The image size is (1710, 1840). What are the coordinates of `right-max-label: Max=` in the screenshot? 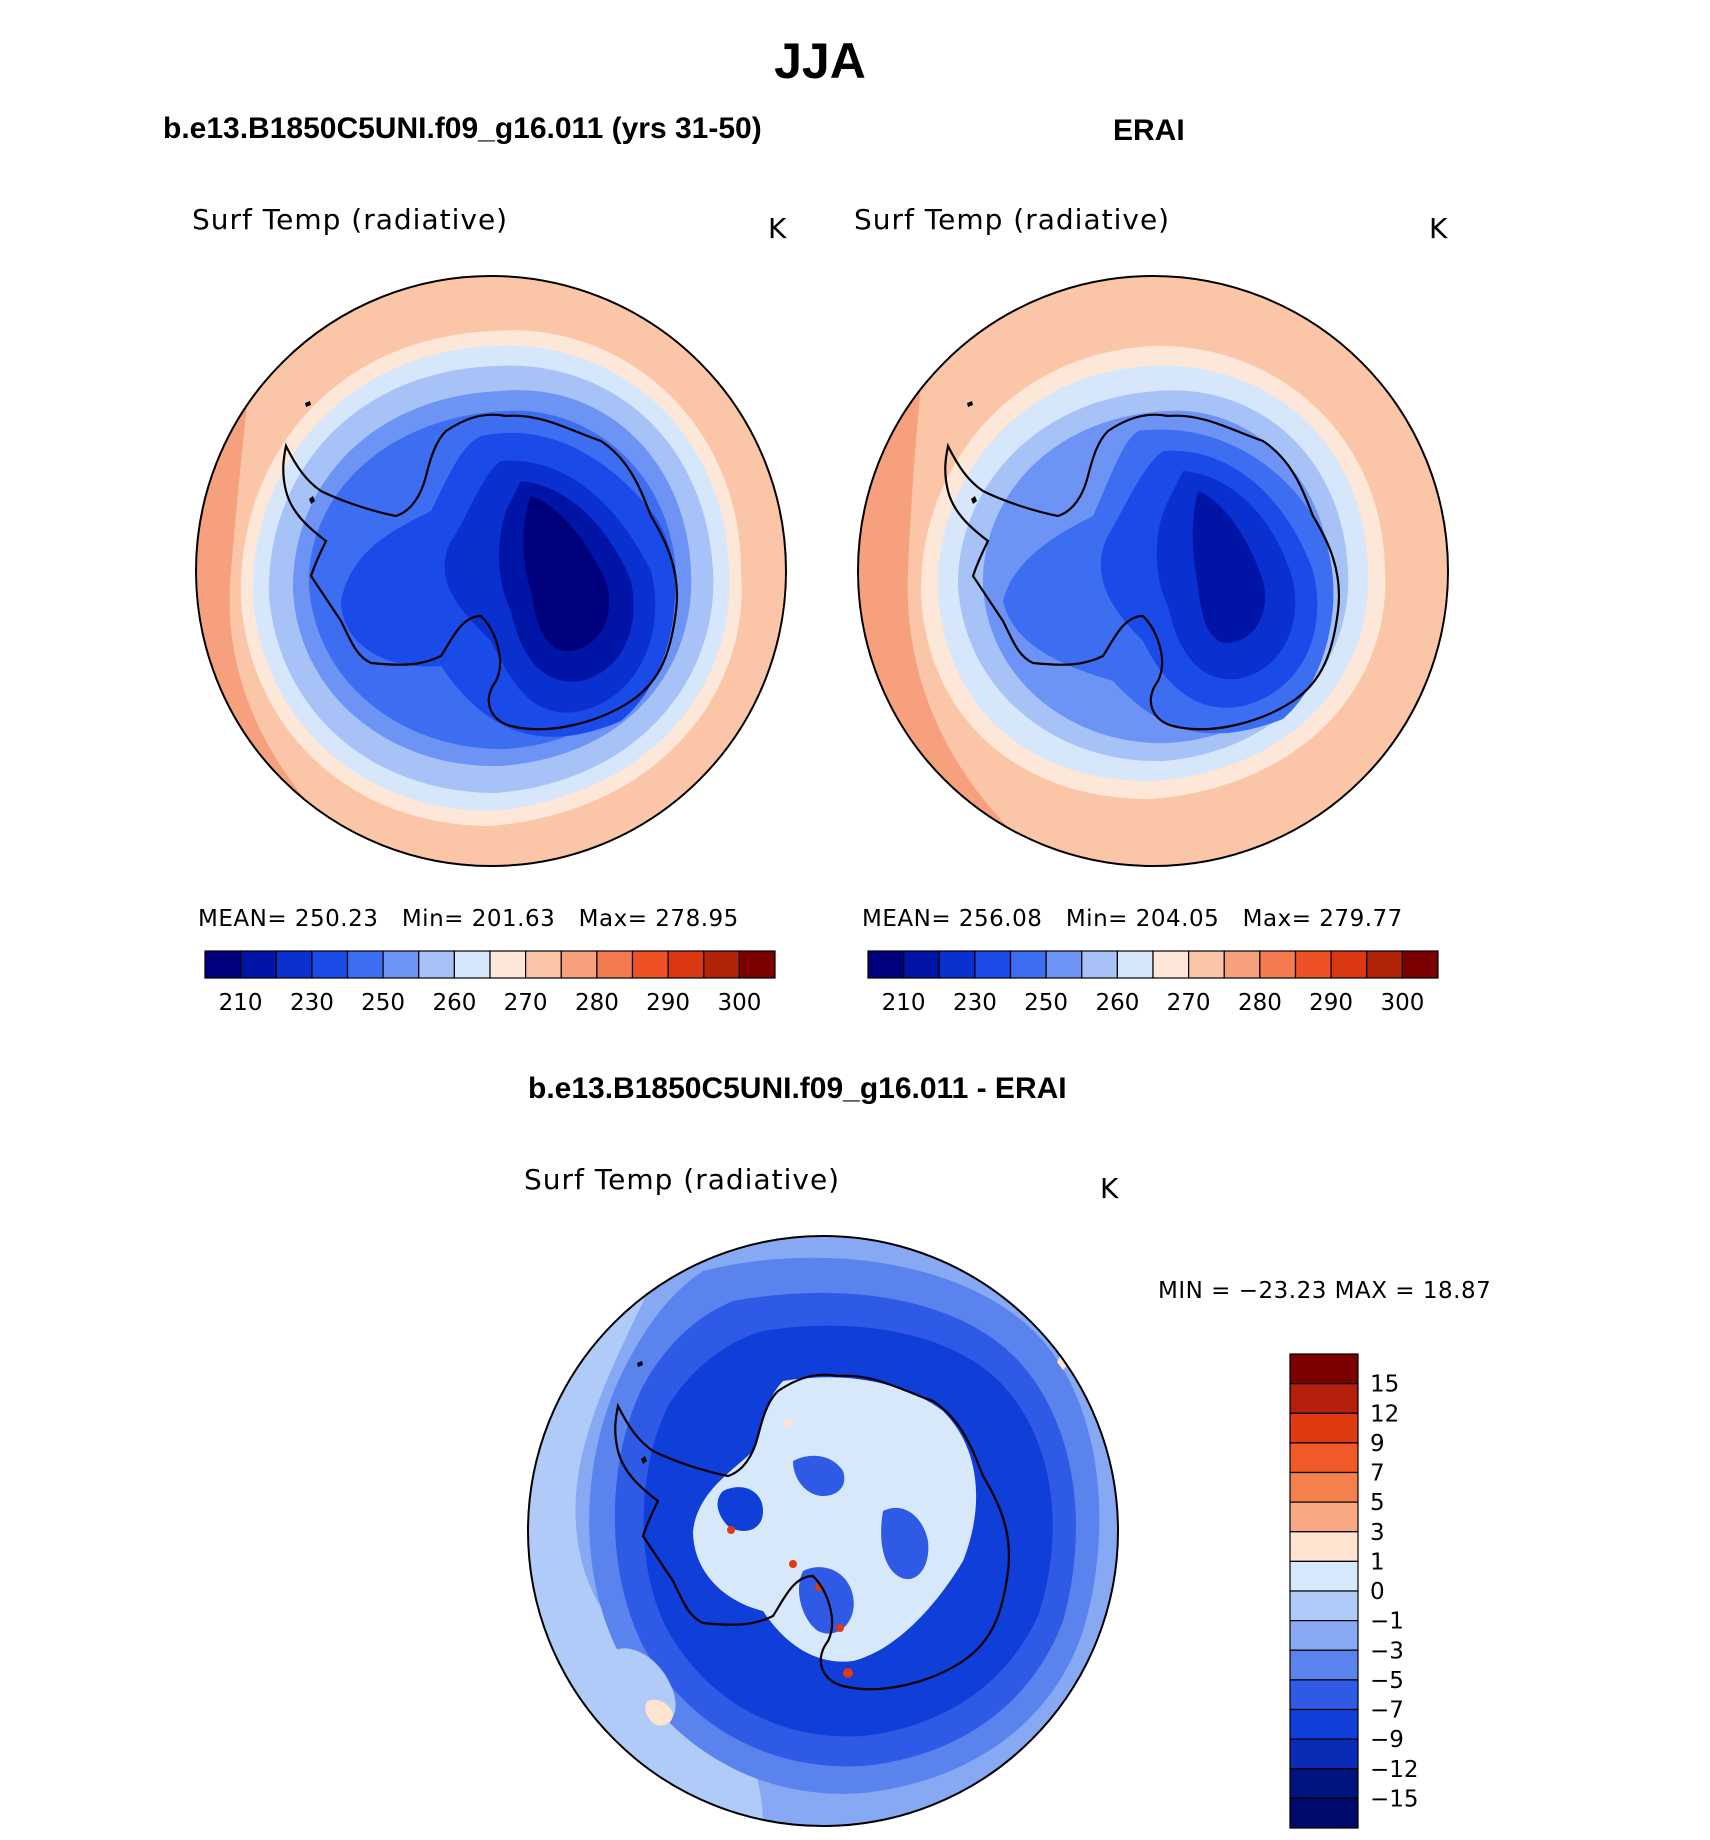 It's located at (1277, 919).